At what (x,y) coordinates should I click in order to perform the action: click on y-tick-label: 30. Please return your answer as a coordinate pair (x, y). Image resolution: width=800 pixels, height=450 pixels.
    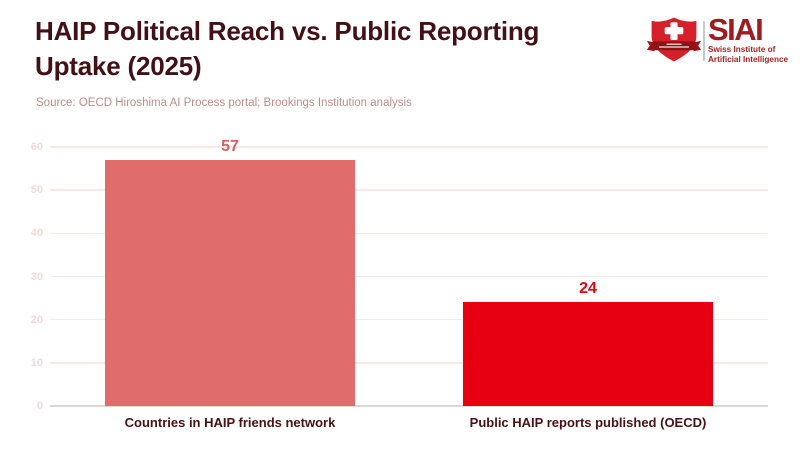
    Looking at the image, I should click on (36, 276).